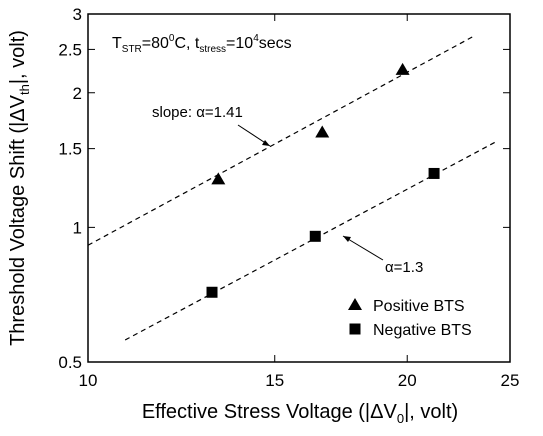  I want to click on y-tick-label: 2, so click(77, 93).